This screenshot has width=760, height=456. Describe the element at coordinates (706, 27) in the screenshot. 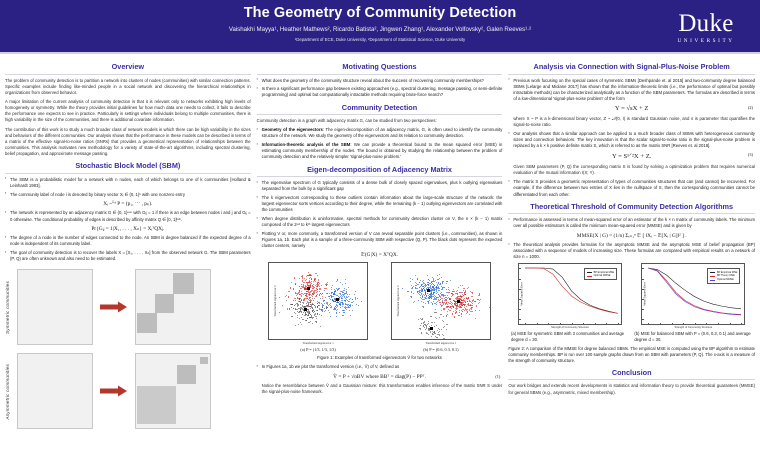

I see `duke-logo: Duke UNIVERSITY` at that location.